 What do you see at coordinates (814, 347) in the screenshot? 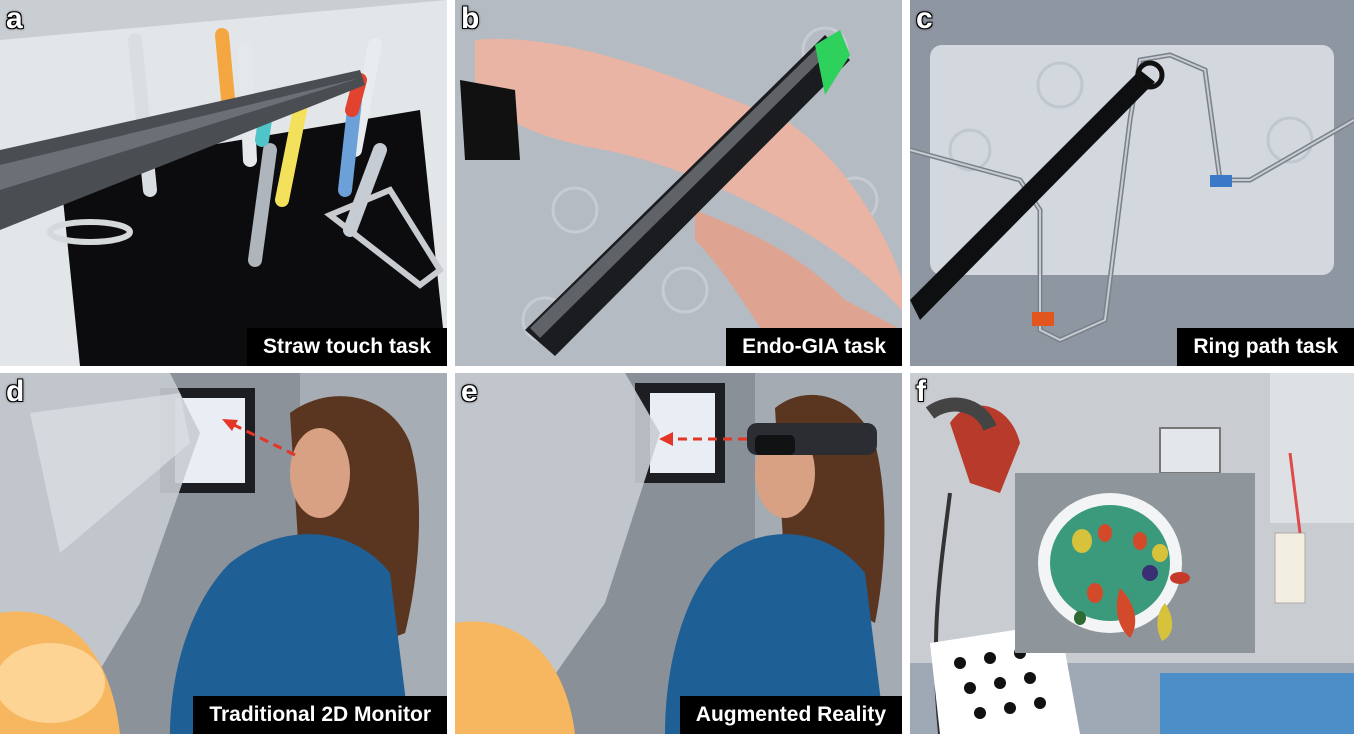
I see `panel-caption: Endo-GIA task` at bounding box center [814, 347].